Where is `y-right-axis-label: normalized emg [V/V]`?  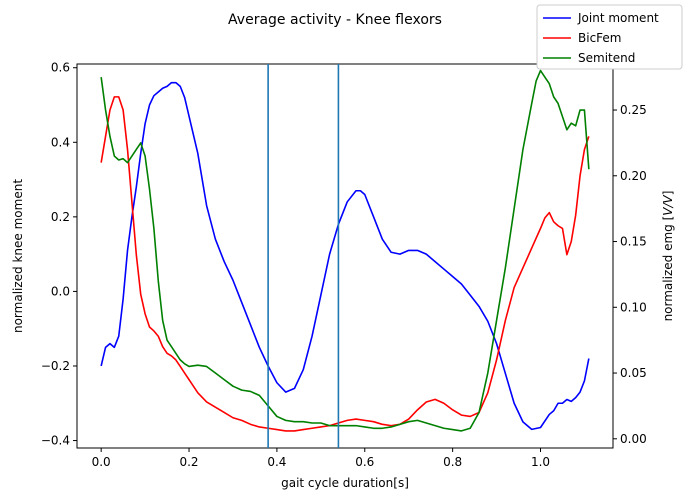 y-right-axis-label: normalized emg [V/V] is located at coordinates (668, 256).